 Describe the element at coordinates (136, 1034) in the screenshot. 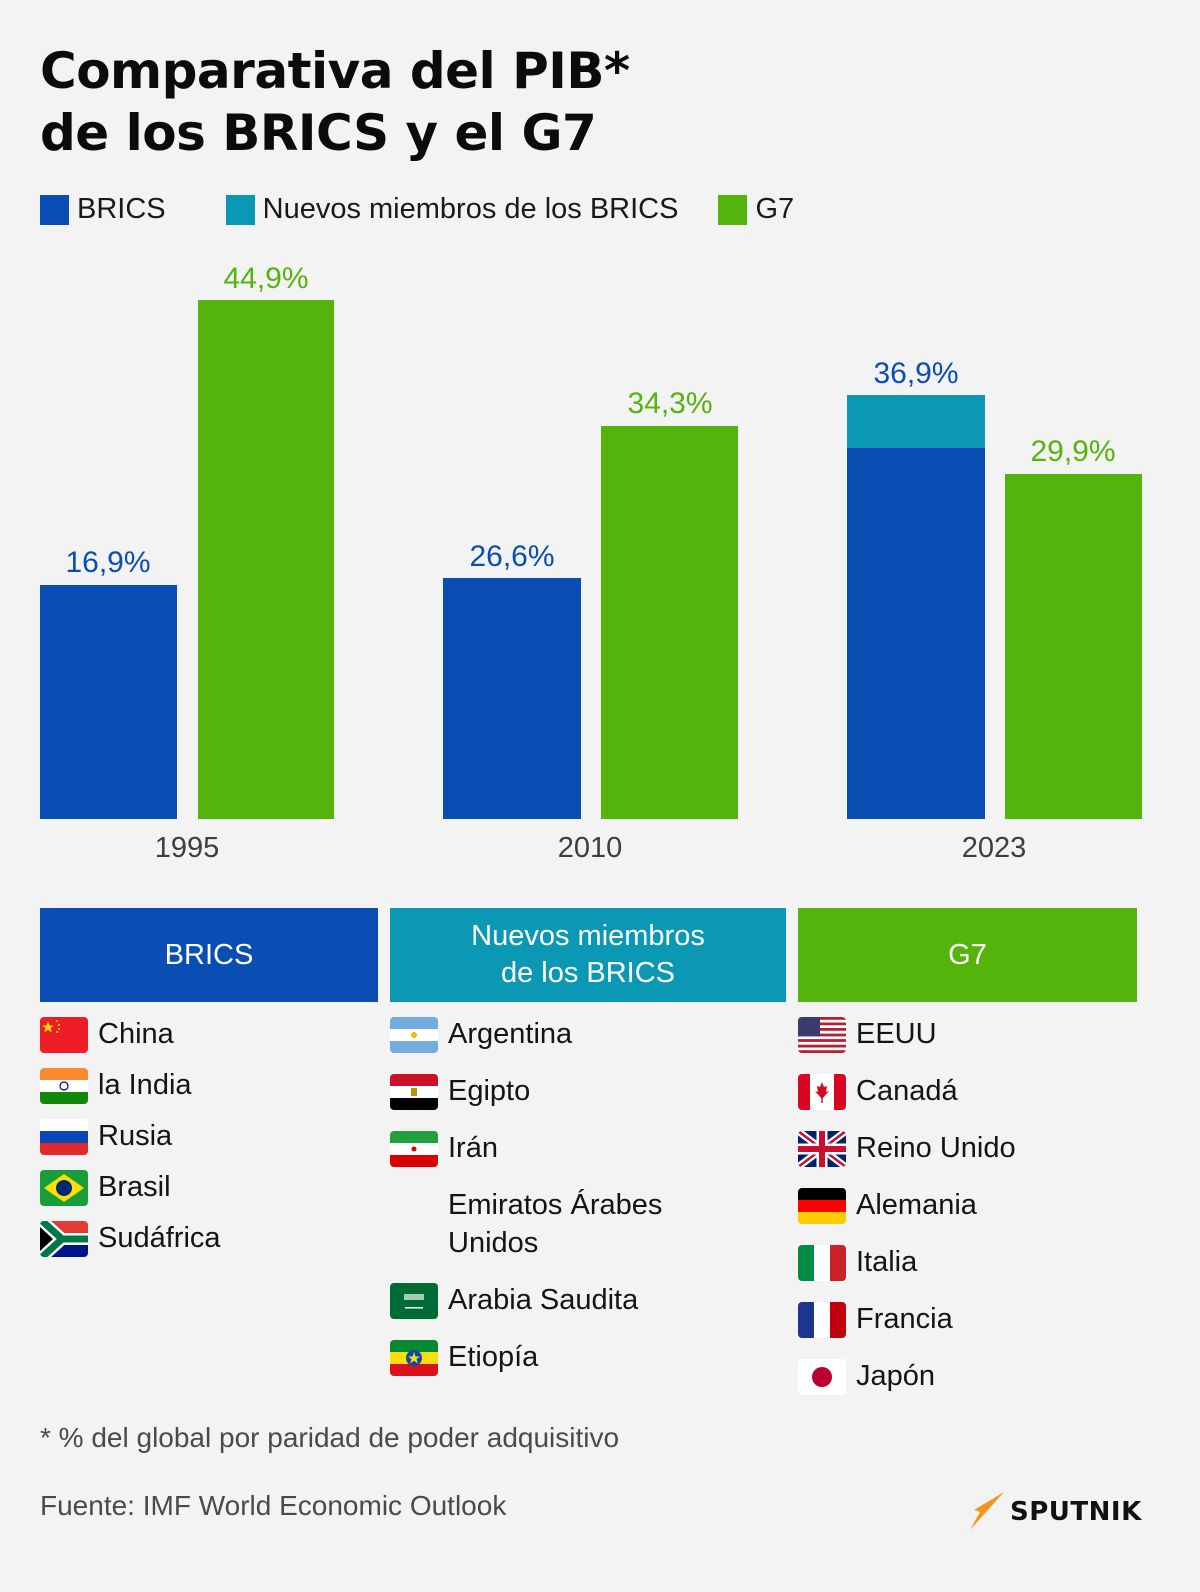

I see `country-name: China` at that location.